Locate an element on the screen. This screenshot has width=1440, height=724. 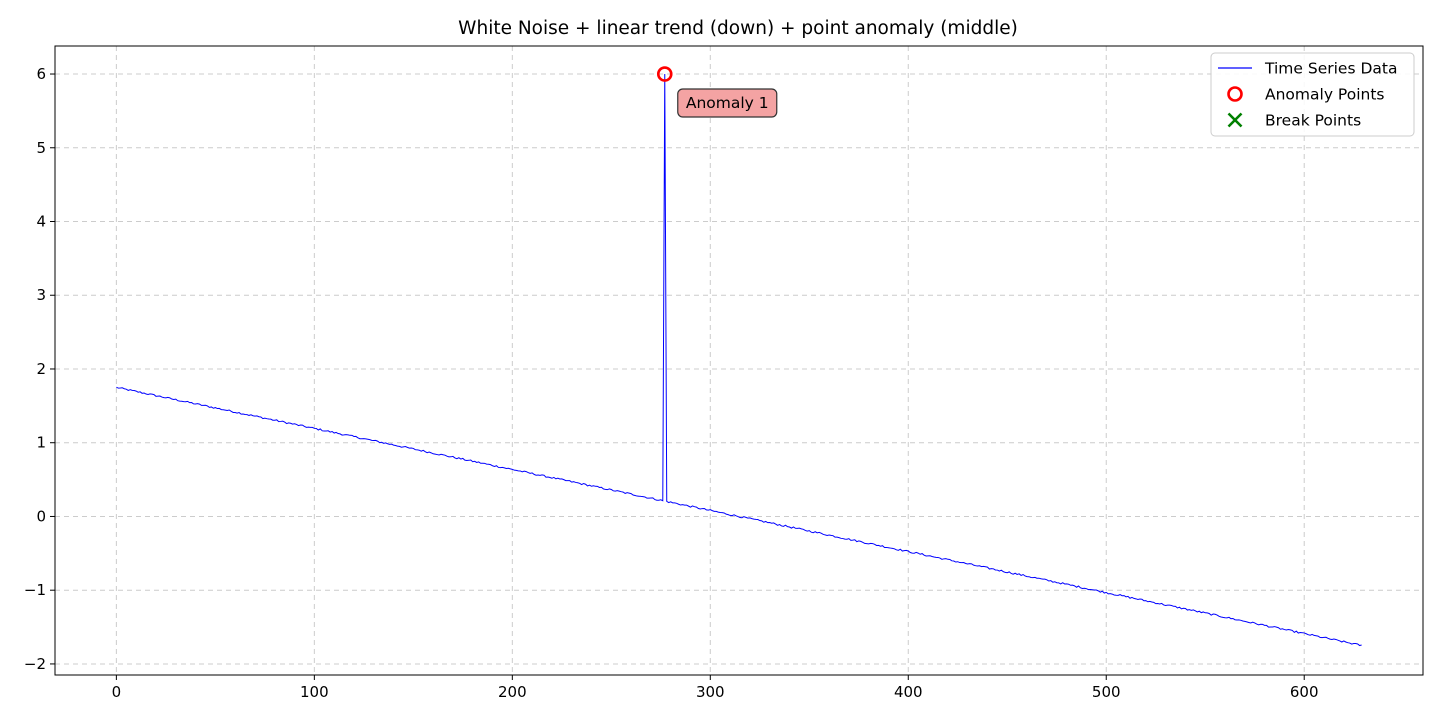
annotation-label: Anomaly 1 is located at coordinates (727, 103).